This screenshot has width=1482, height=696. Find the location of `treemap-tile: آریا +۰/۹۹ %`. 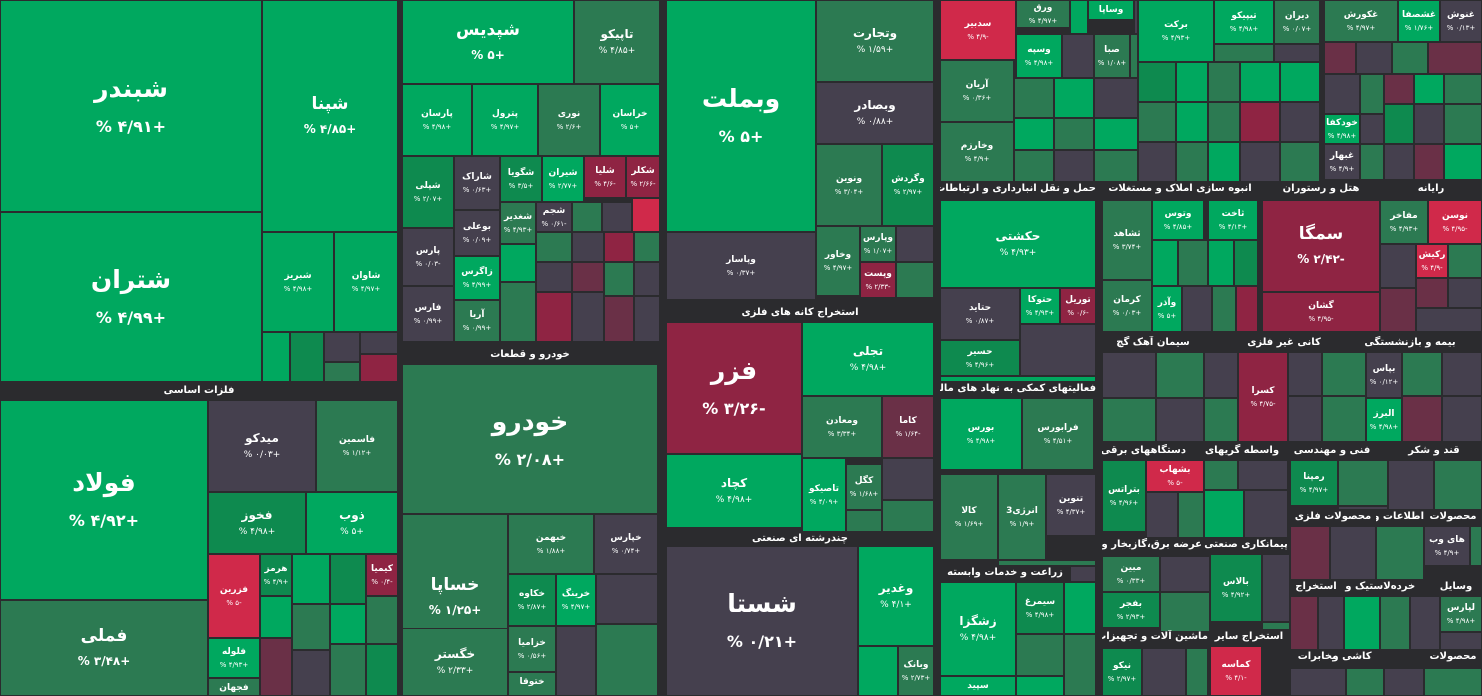

treemap-tile: آریا +۰/۹۹ % is located at coordinates (477, 321).